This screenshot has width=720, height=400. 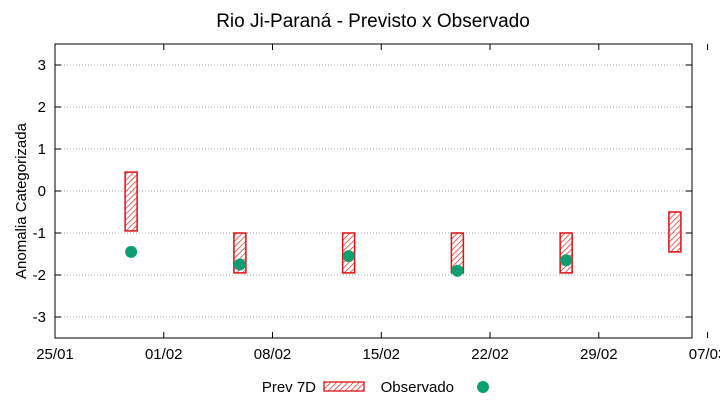 What do you see at coordinates (42, 107) in the screenshot?
I see `y-tick-label: 2` at bounding box center [42, 107].